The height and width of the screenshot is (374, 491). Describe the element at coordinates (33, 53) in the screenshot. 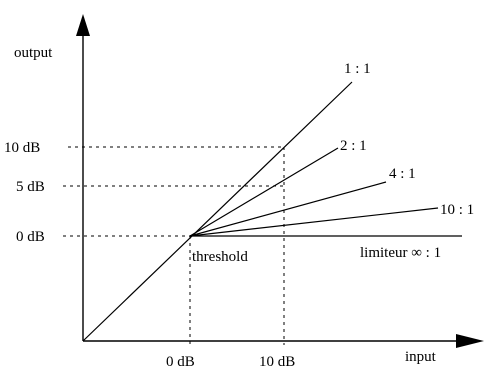

I see `y-axis-label: output` at that location.